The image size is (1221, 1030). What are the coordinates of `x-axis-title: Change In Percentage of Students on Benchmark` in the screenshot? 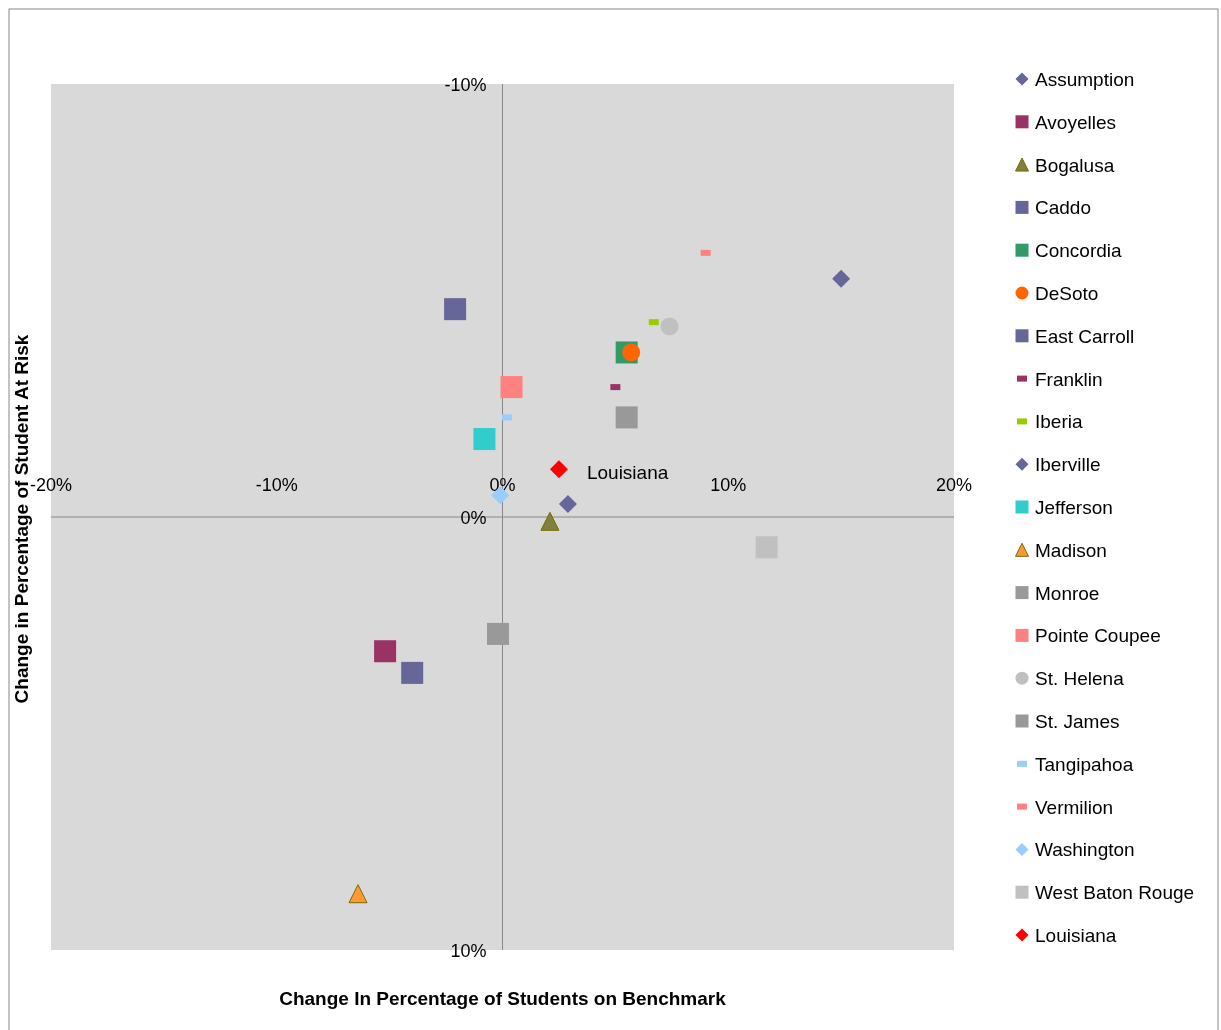 It's located at (503, 998).